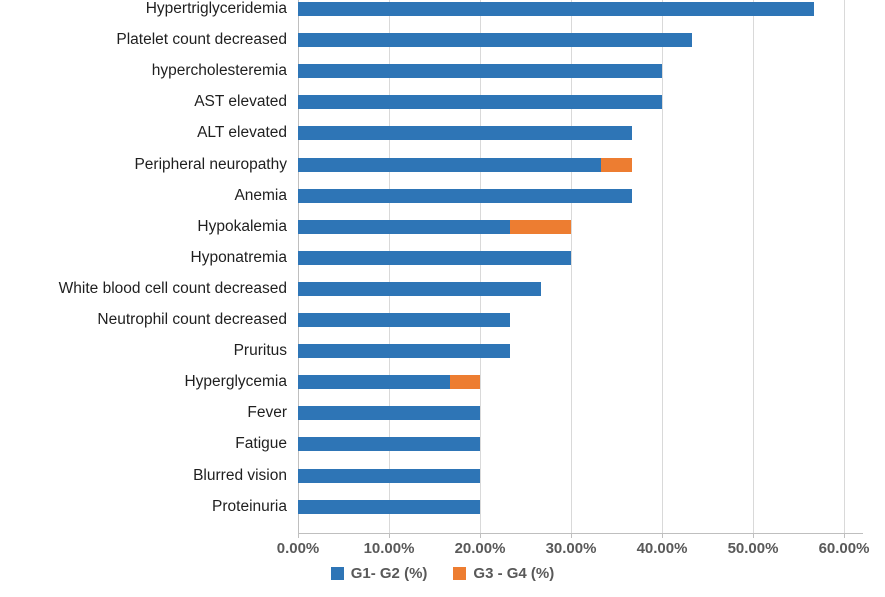 The width and height of the screenshot is (885, 597). What do you see at coordinates (571, 548) in the screenshot?
I see `x-tick-label: 30.00%` at bounding box center [571, 548].